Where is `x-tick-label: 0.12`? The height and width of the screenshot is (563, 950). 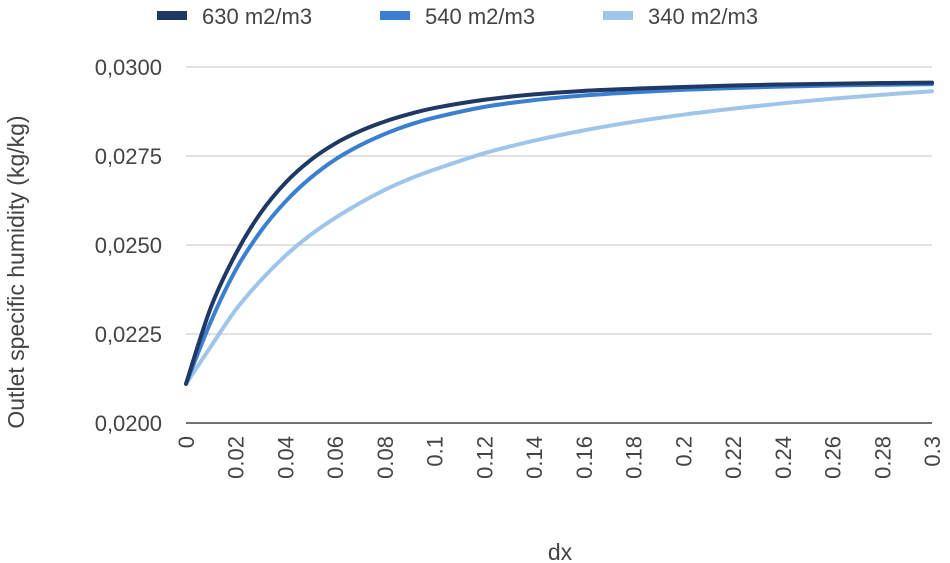
x-tick-label: 0.12 is located at coordinates (484, 457).